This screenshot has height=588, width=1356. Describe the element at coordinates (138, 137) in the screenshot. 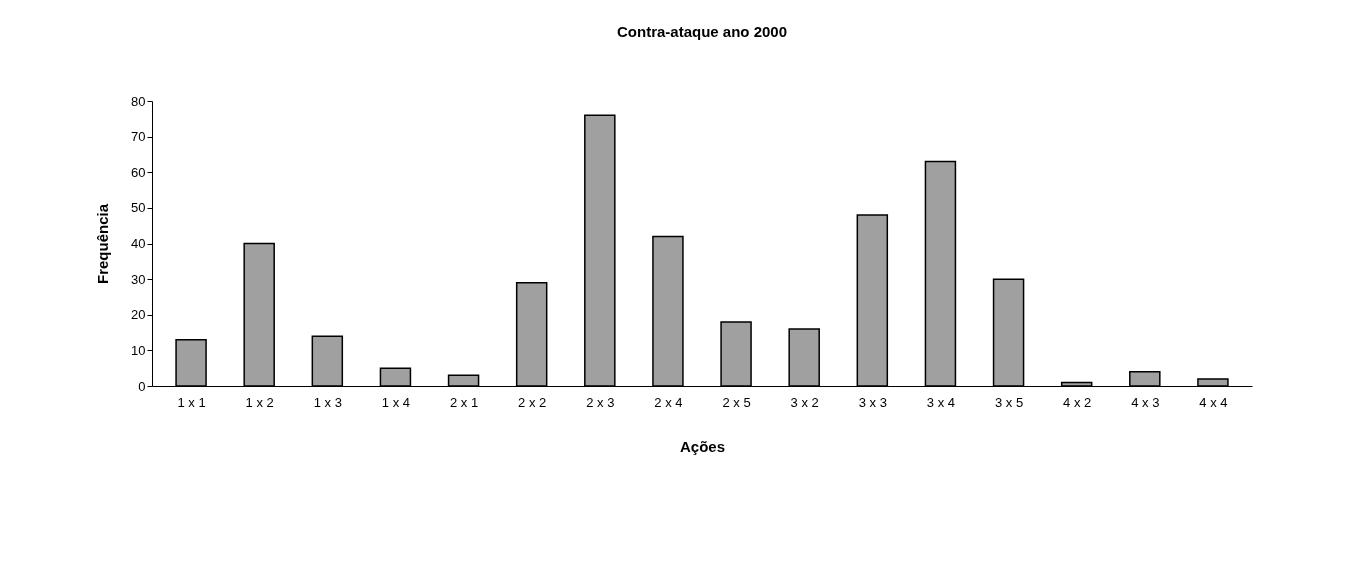

I see `y-tick-label: 70` at that location.